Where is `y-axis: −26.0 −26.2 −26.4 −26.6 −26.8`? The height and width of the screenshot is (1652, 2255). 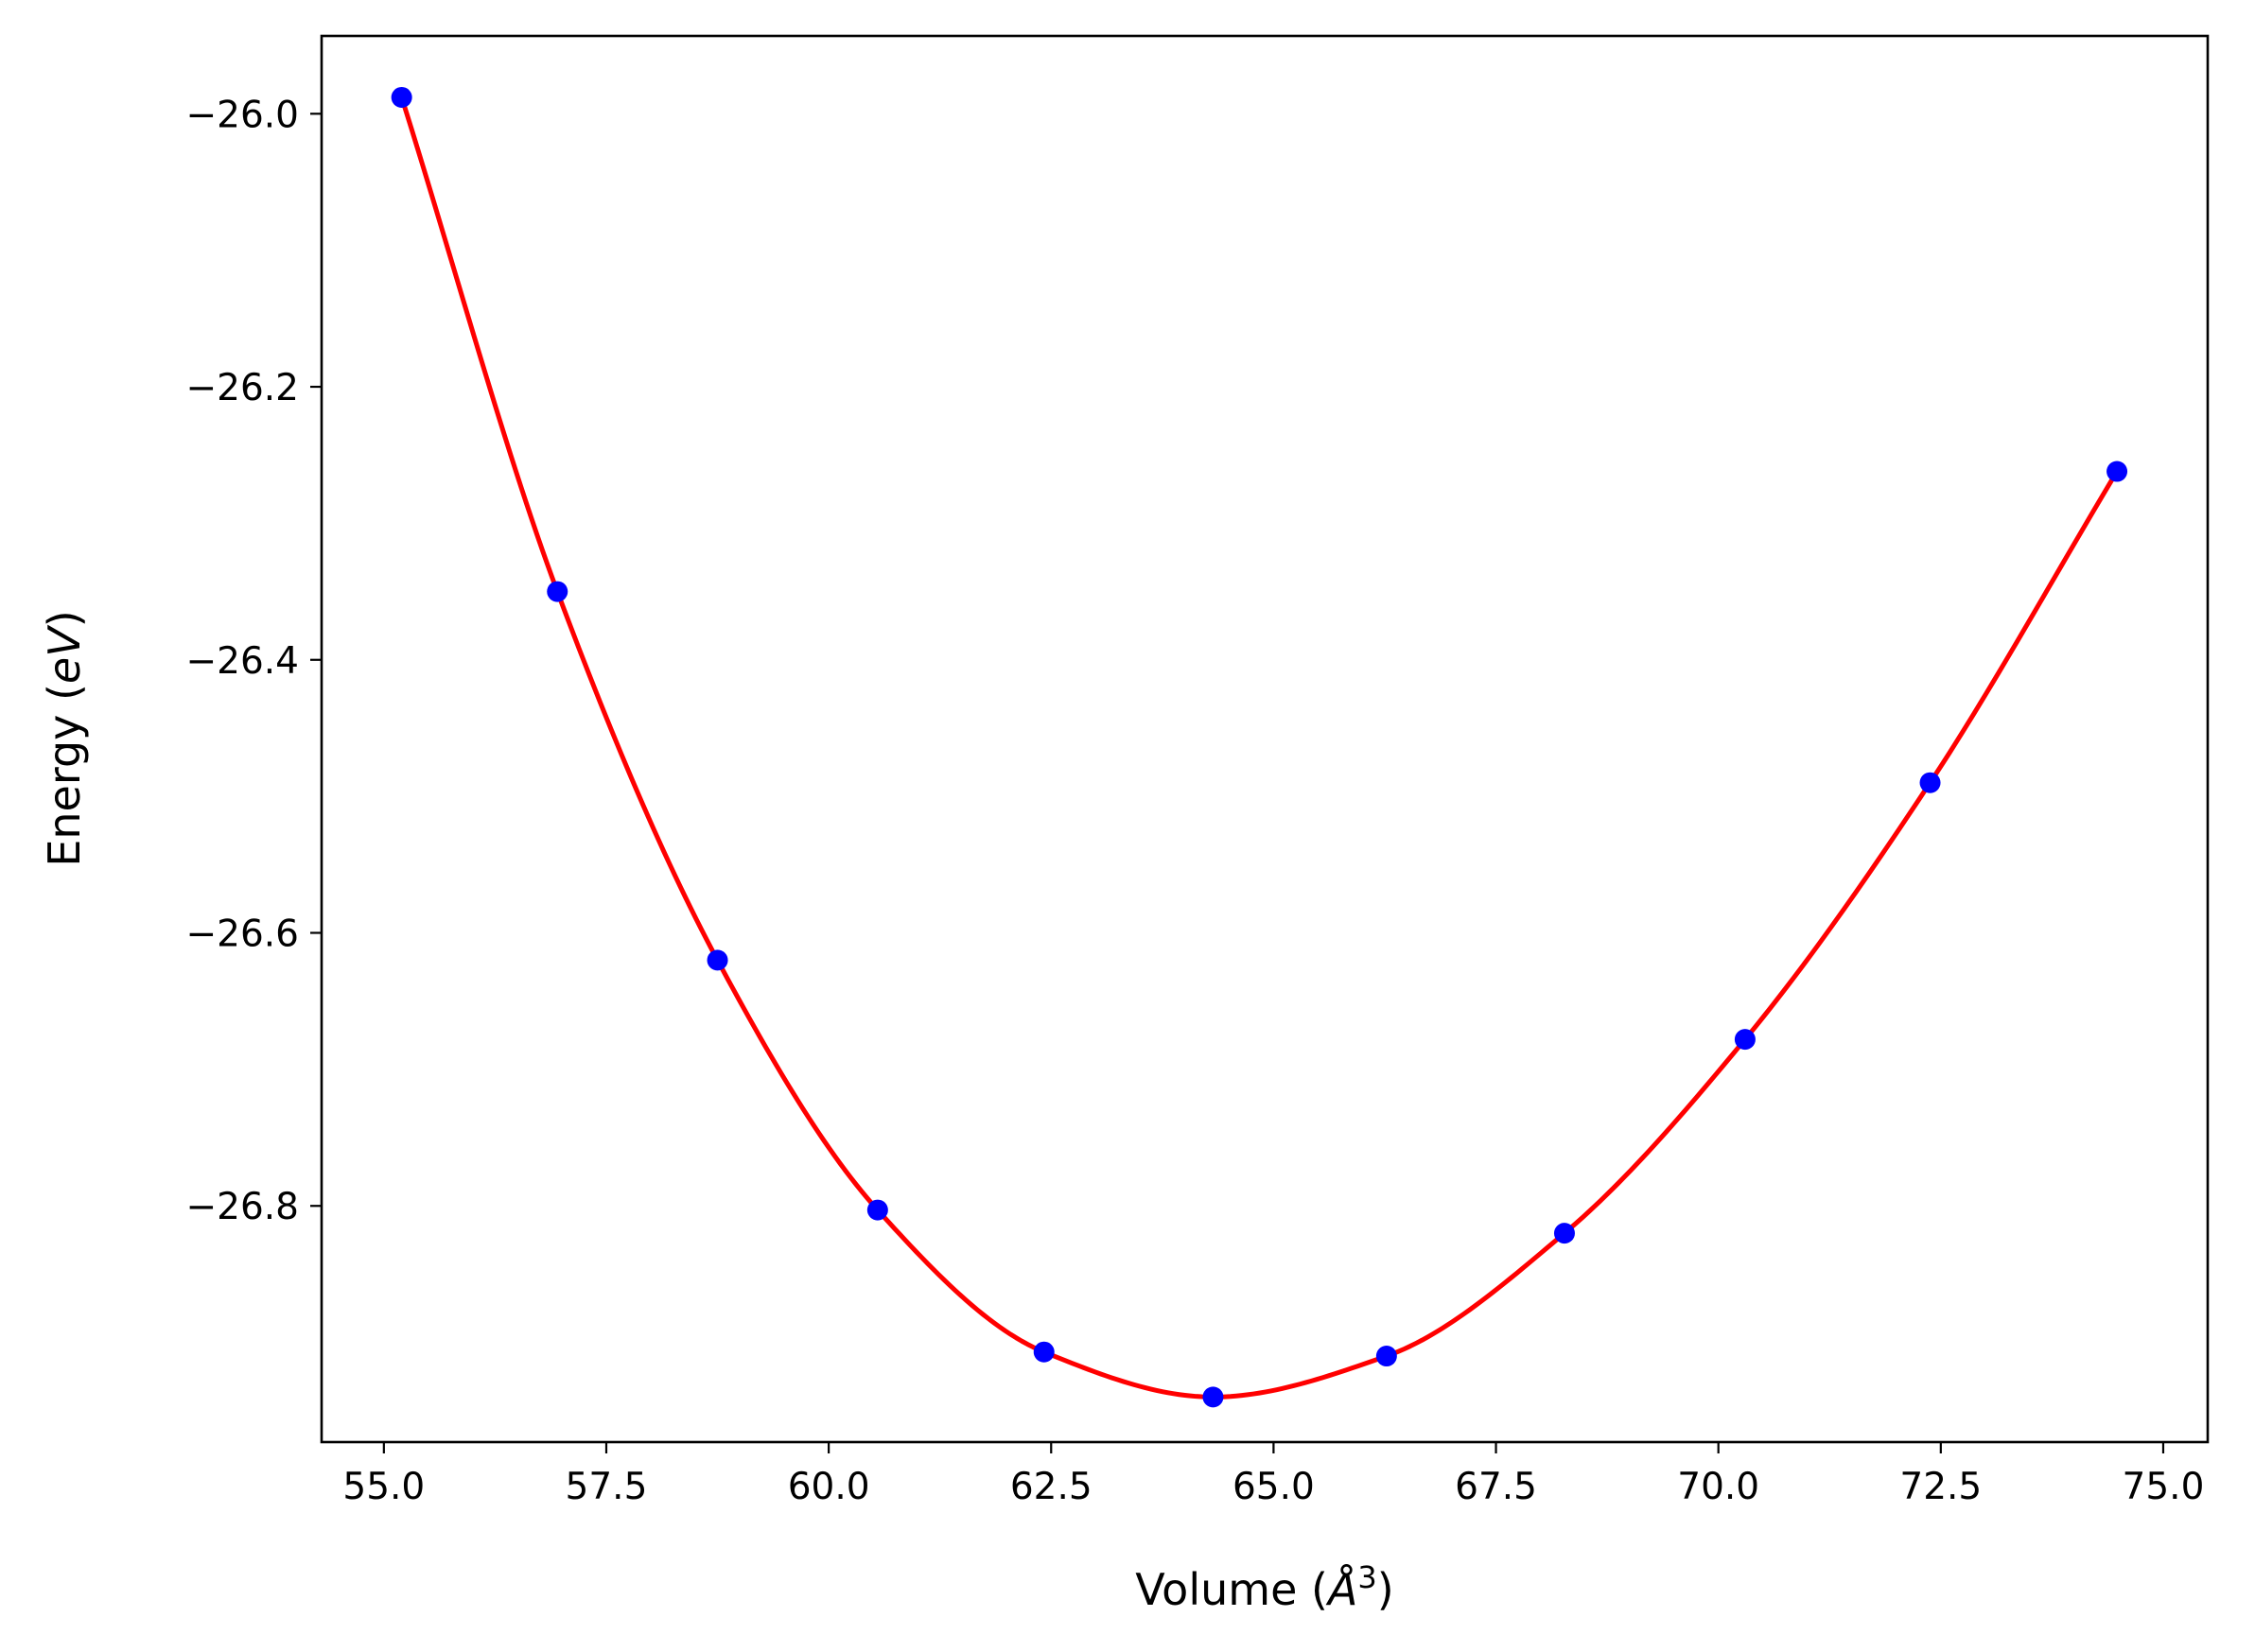 y-axis: −26.0 −26.2 −26.4 −26.6 −26.8 is located at coordinates (253, 661).